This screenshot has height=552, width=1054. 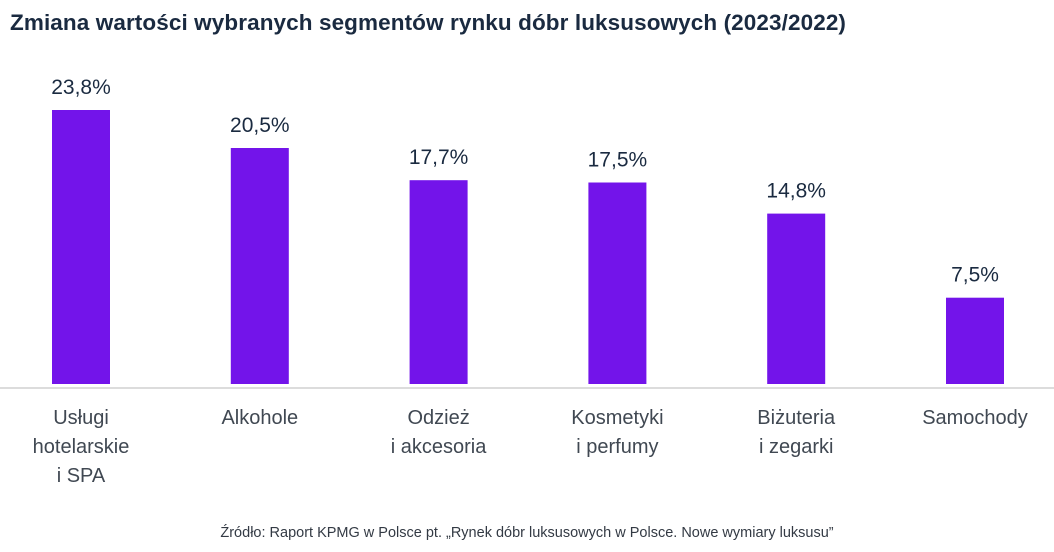 I want to click on data-label-4: 14,8%, so click(x=796, y=191).